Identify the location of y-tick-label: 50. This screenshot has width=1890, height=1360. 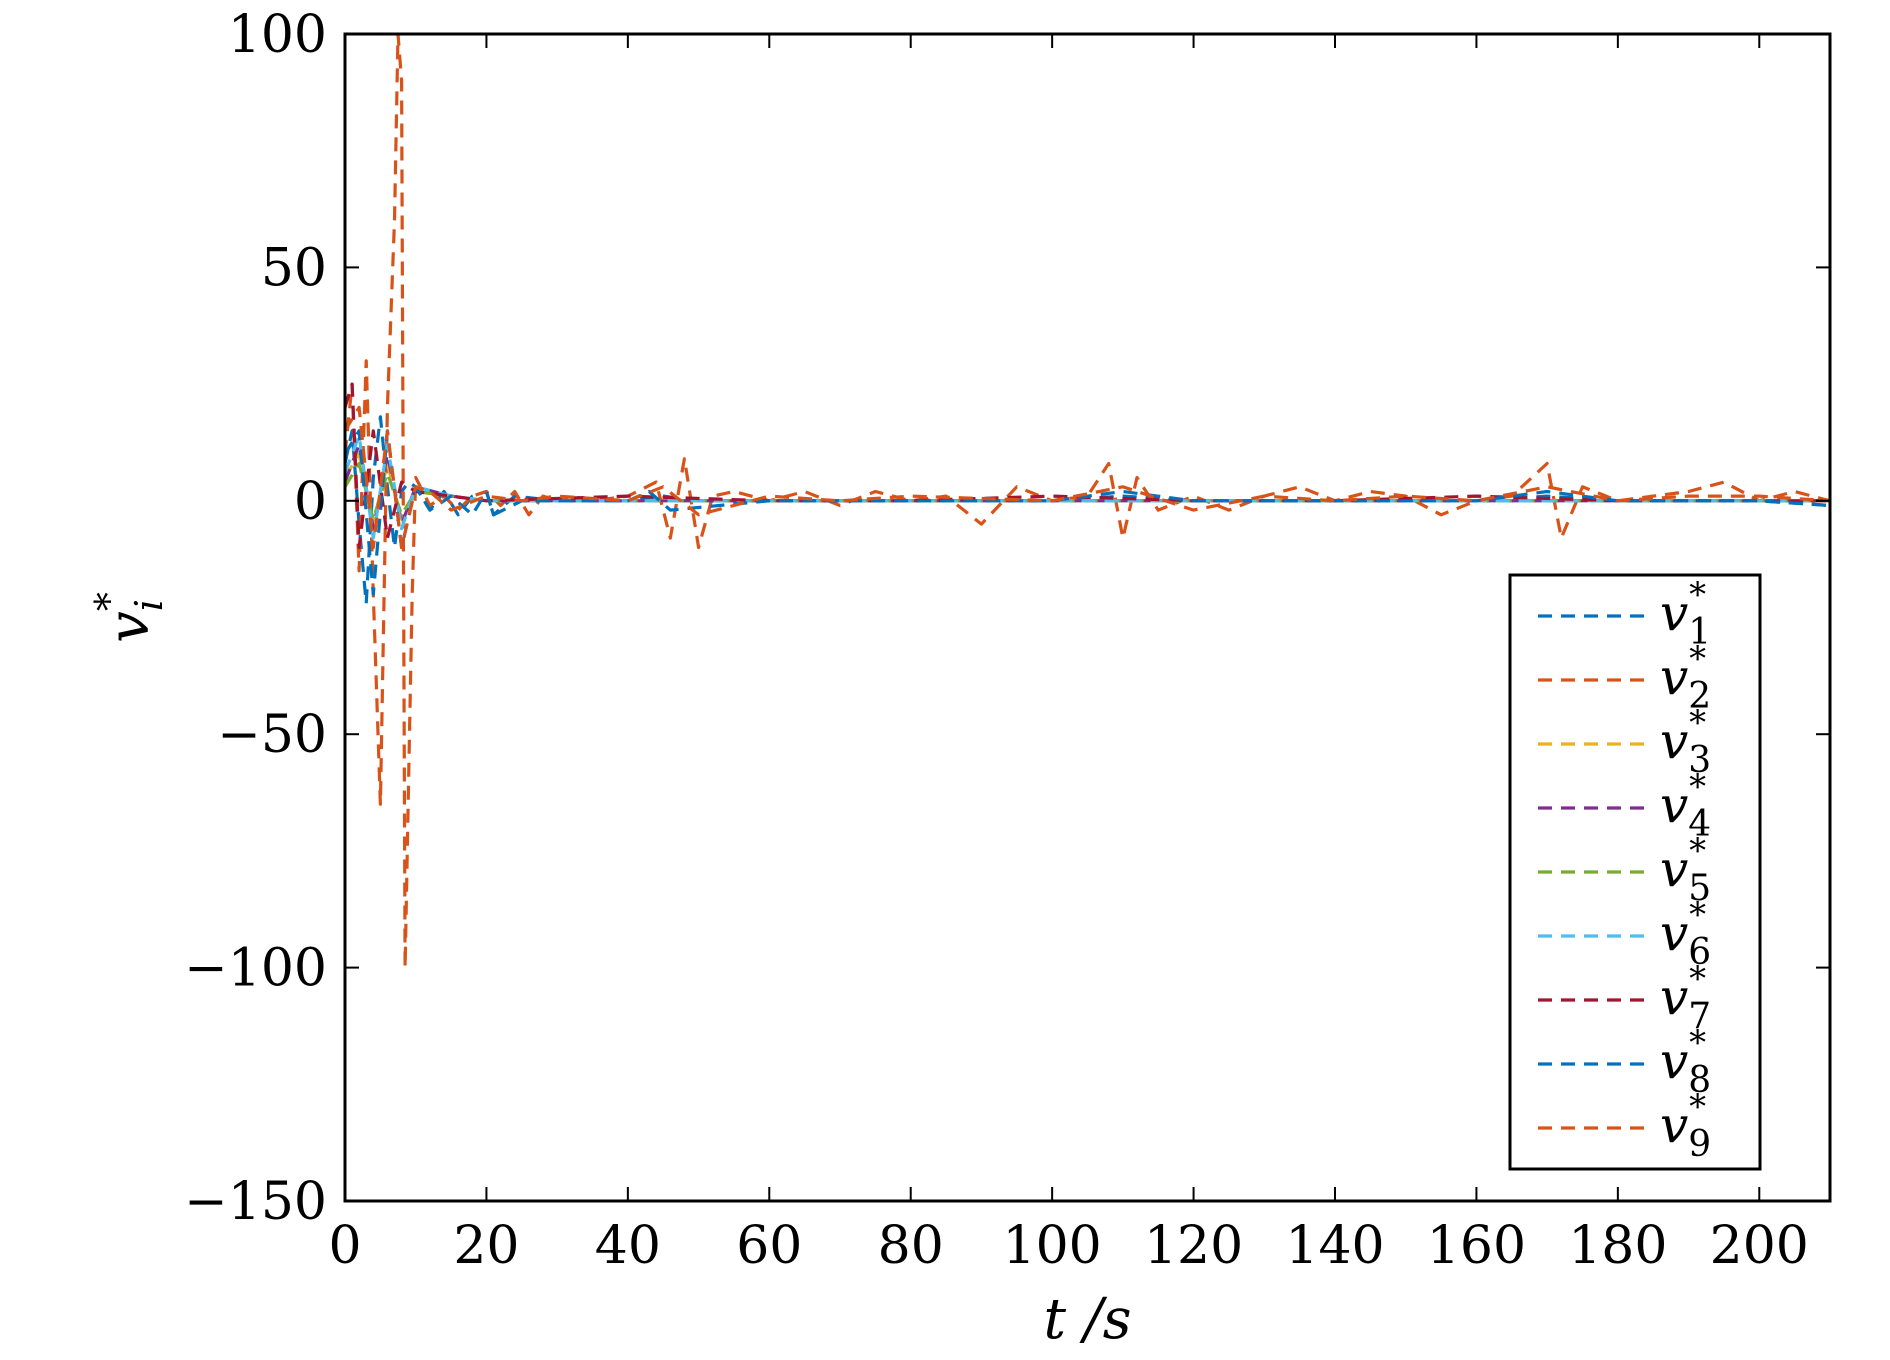
(294, 268).